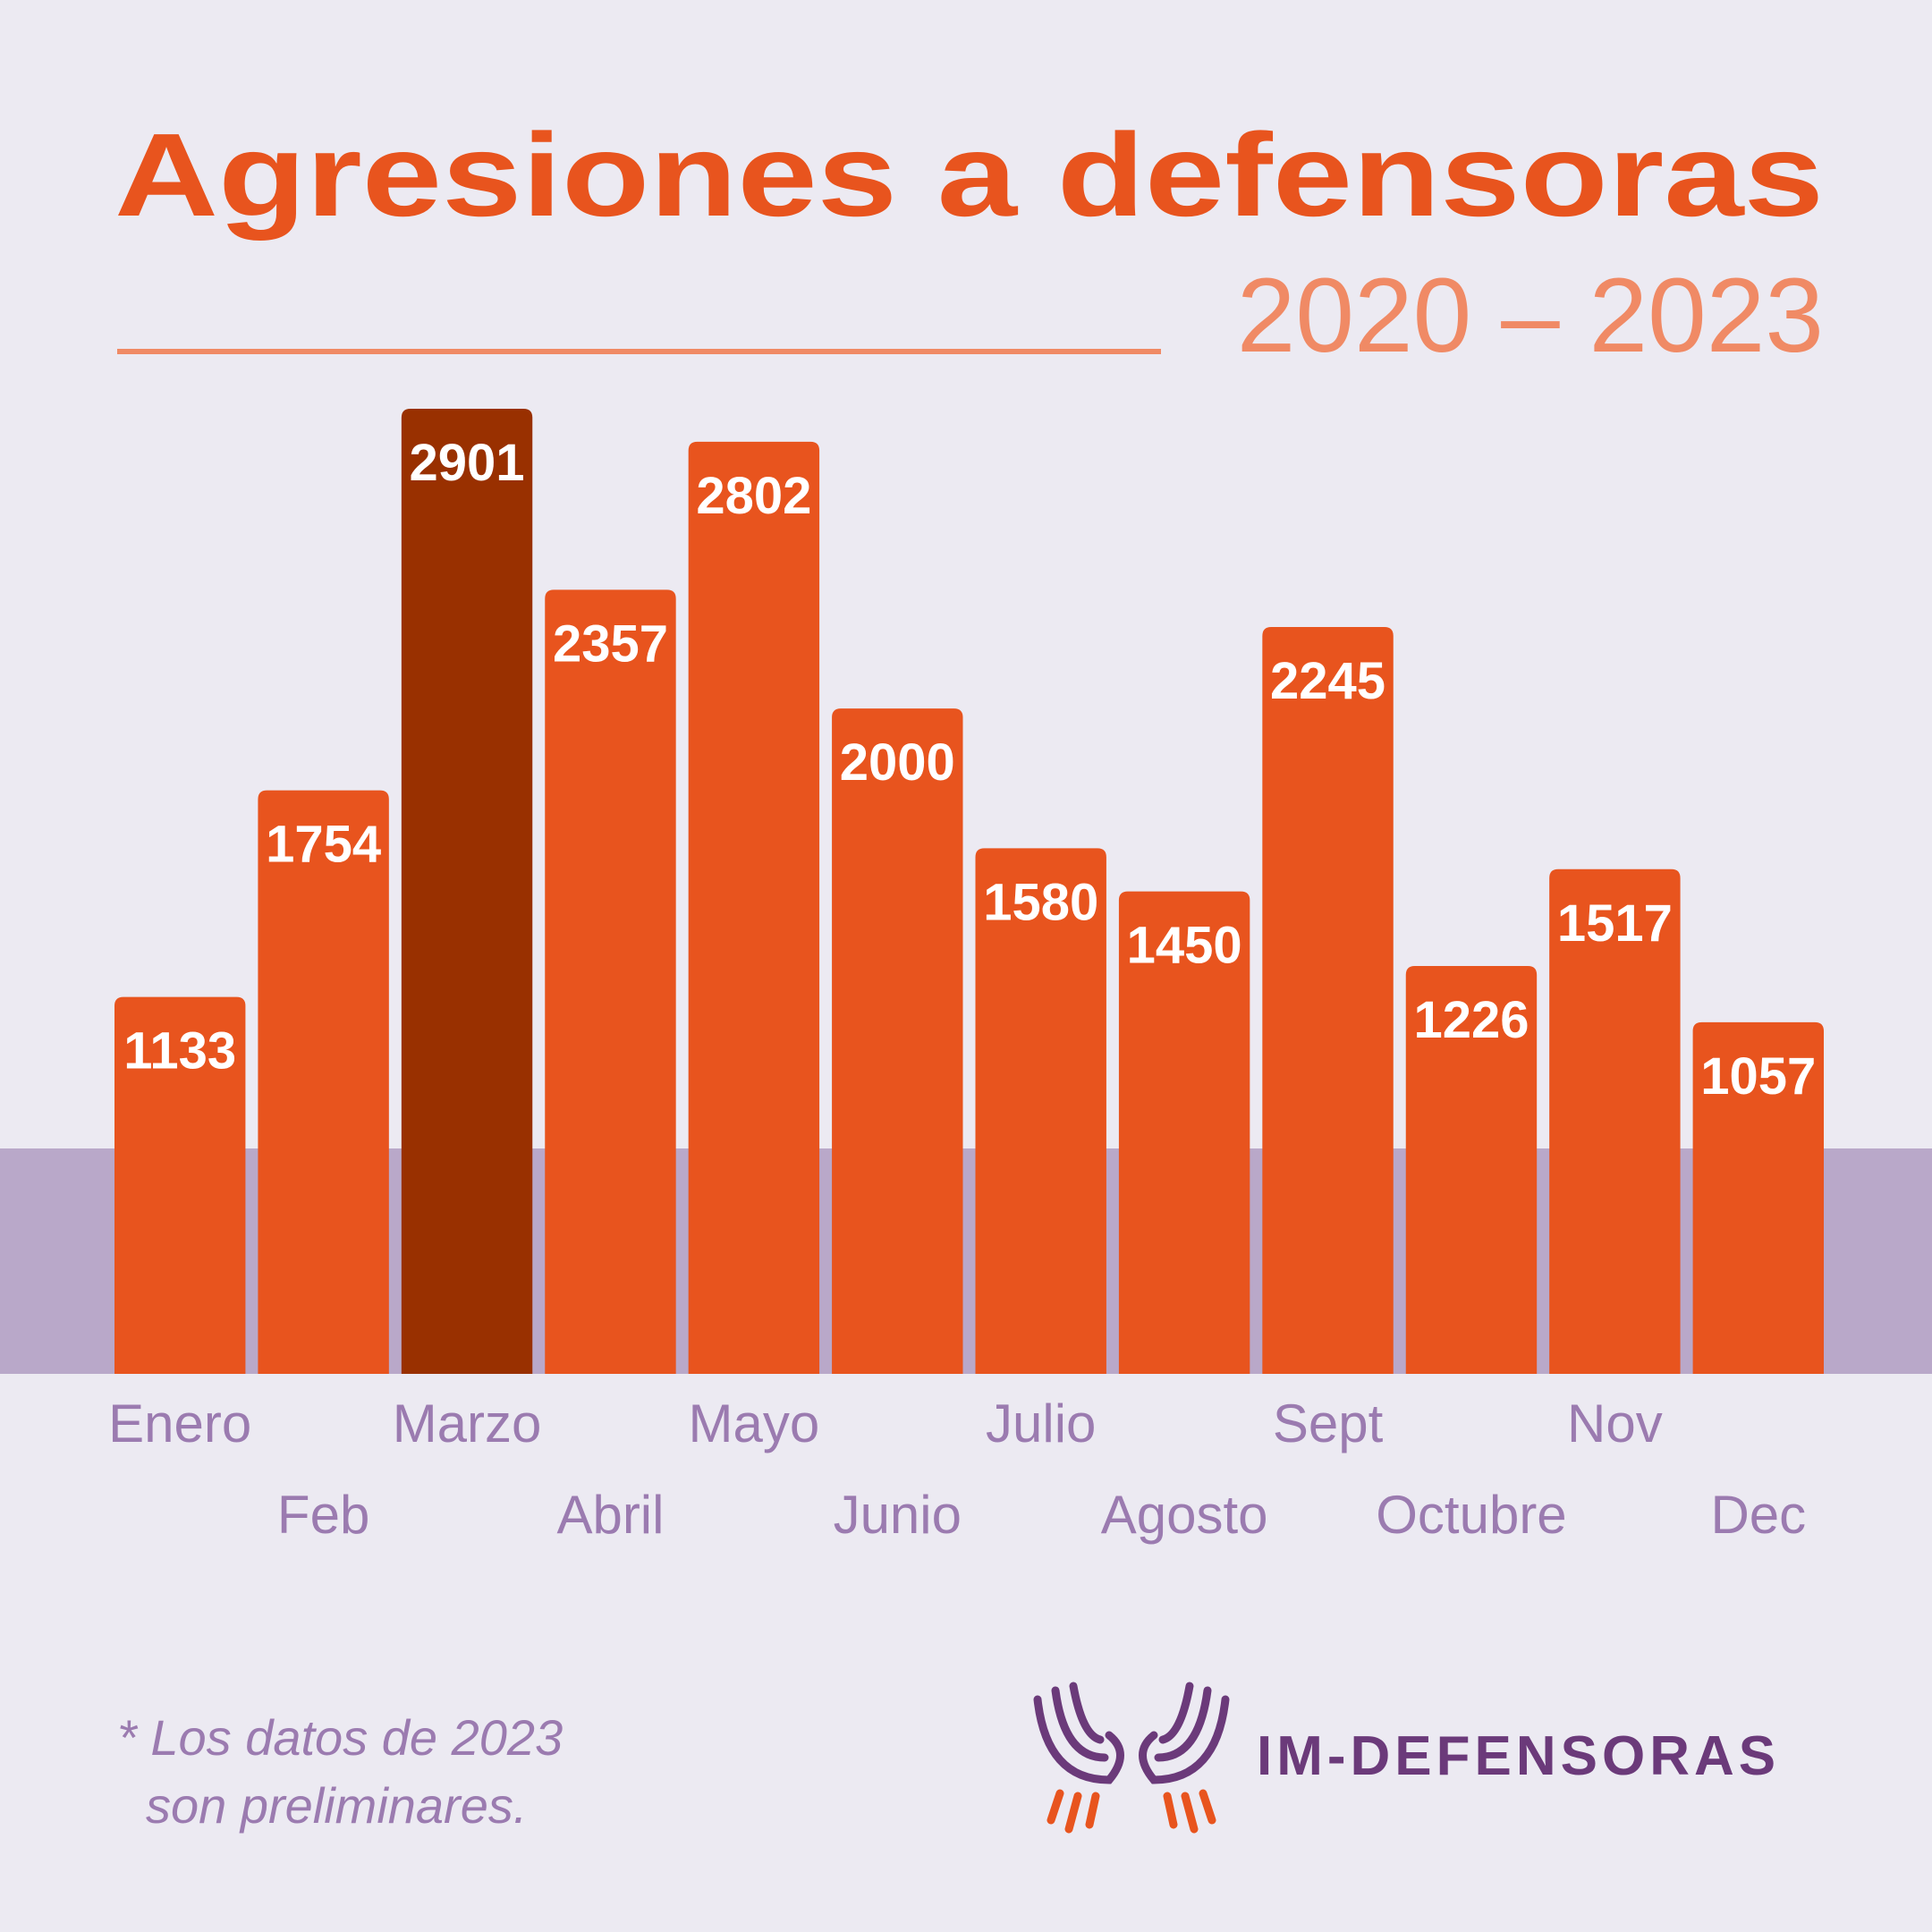 This screenshot has width=1932, height=1932. What do you see at coordinates (1328, 1423) in the screenshot?
I see `x-tick-label: Sept` at bounding box center [1328, 1423].